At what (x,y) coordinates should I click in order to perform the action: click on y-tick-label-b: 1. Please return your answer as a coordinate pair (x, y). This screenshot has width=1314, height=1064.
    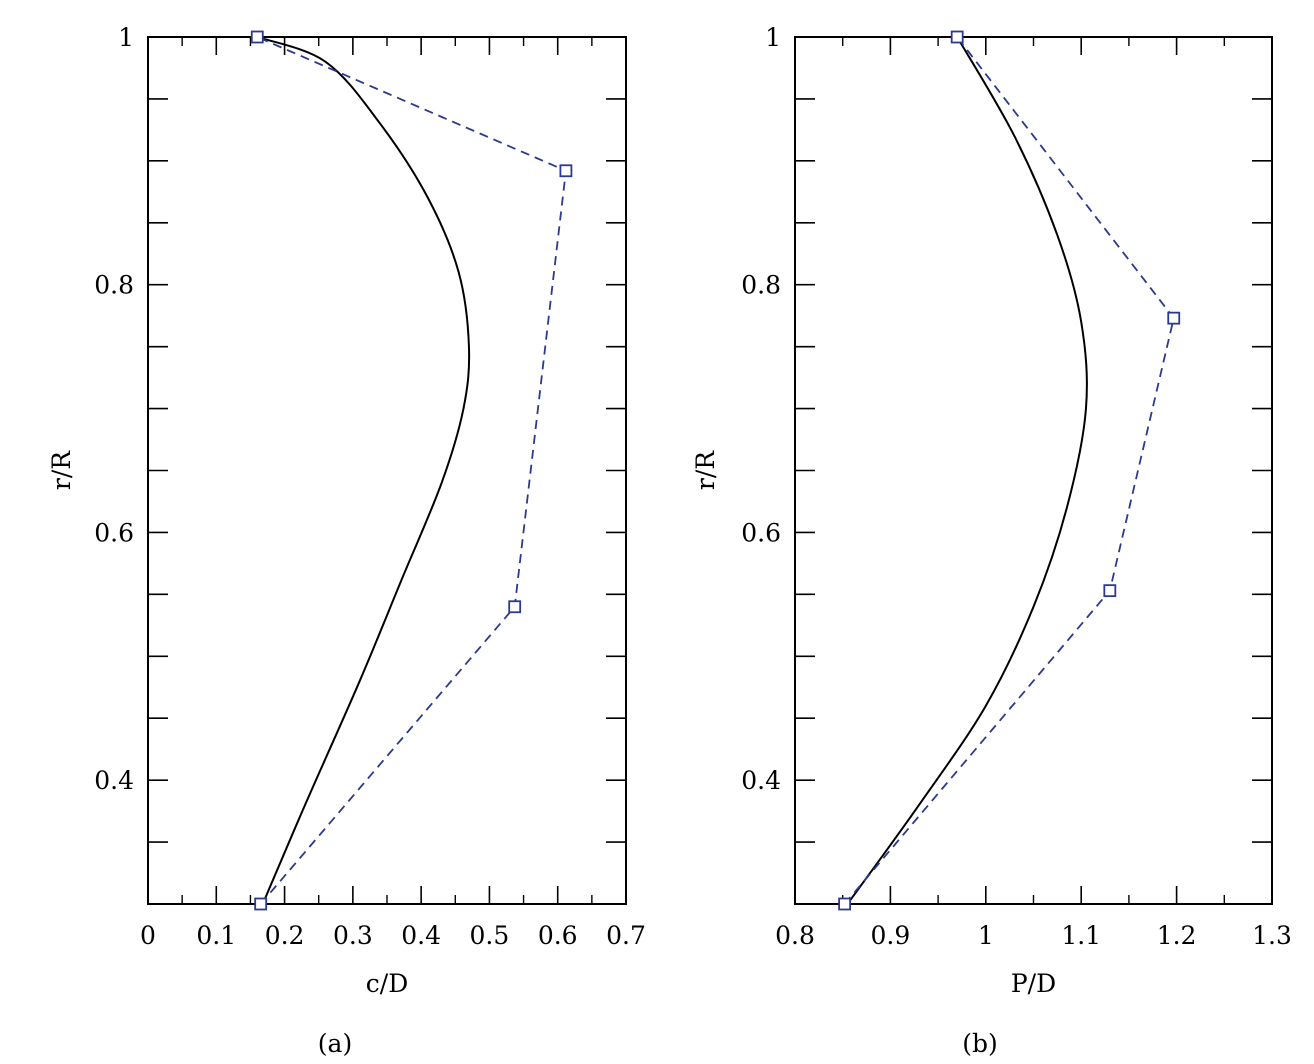
    Looking at the image, I should click on (773, 37).